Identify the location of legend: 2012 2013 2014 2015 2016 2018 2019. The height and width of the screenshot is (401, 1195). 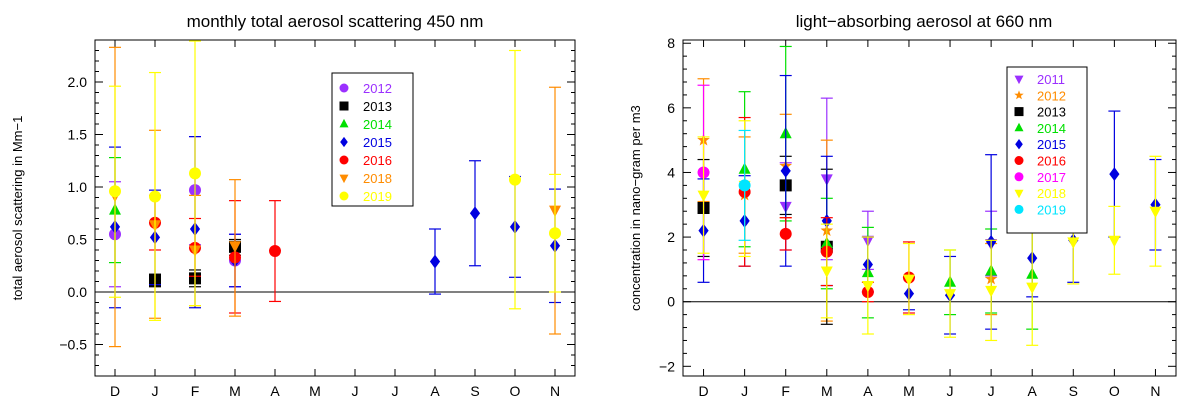
(372, 139).